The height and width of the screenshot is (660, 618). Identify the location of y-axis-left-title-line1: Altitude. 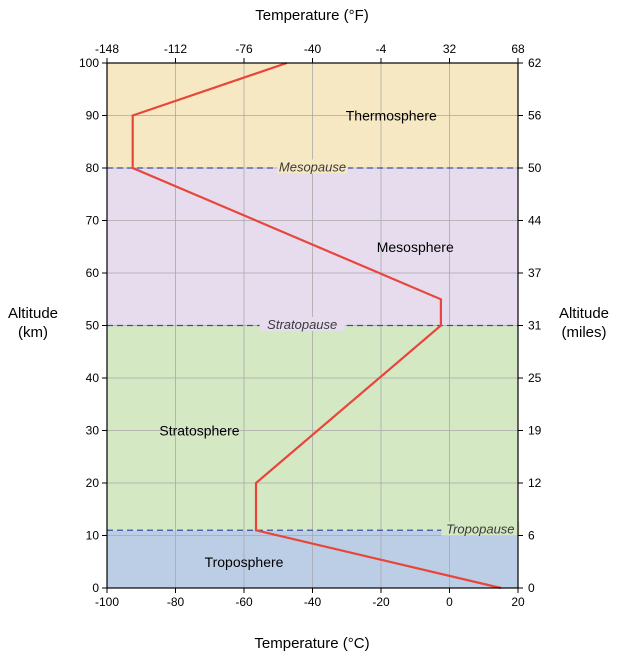
(33, 313).